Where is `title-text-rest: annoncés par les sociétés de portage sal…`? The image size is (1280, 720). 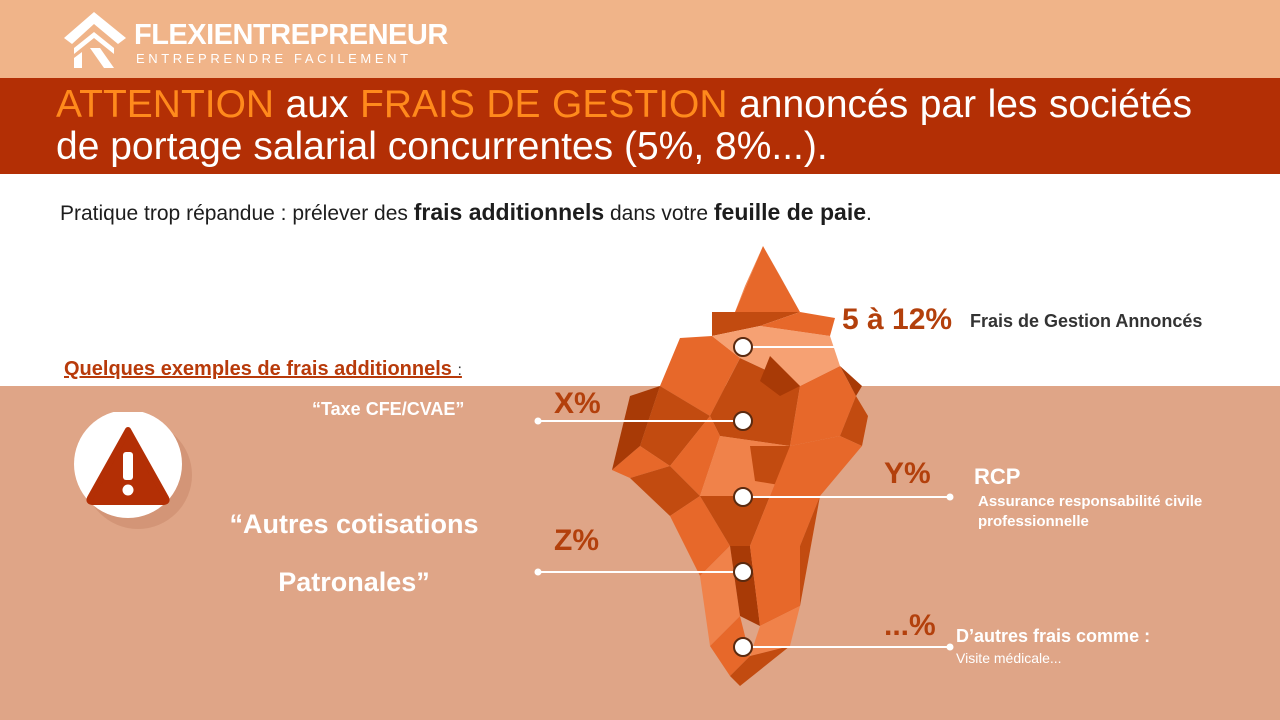 title-text-rest: annoncés par les sociétés de portage sal… is located at coordinates (624, 125).